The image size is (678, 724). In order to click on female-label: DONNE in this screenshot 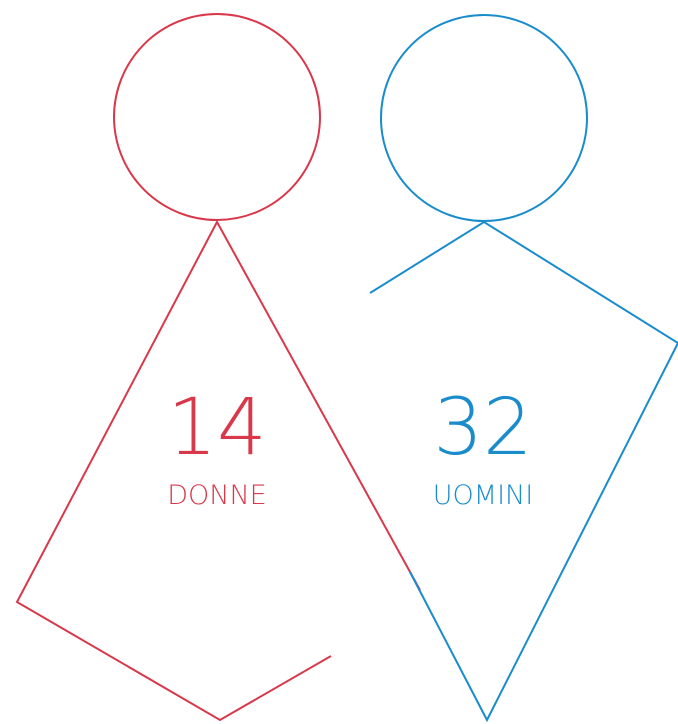, I will do `click(217, 495)`.